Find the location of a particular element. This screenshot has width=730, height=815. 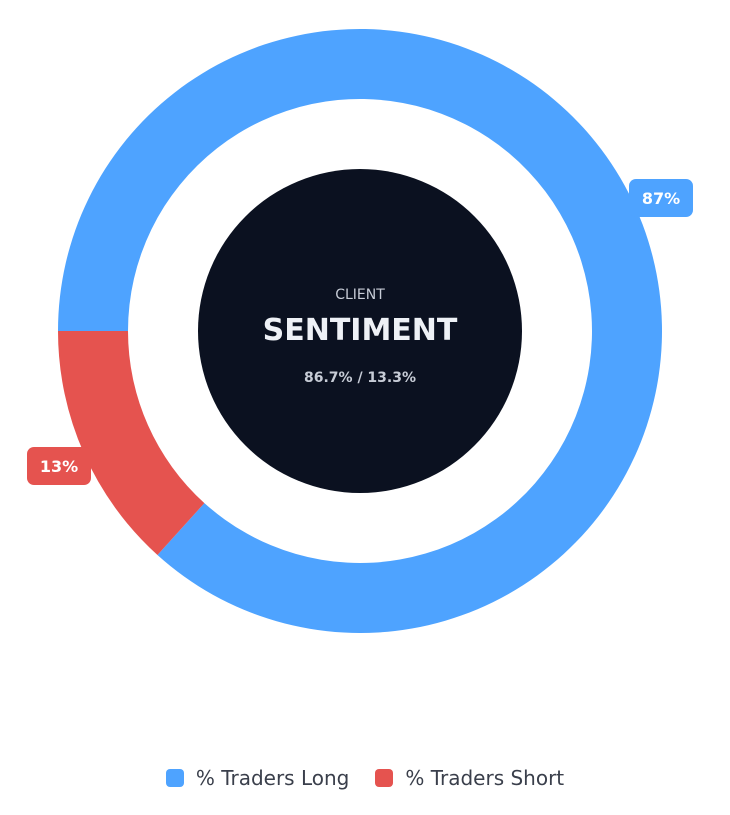

legend-item-short: % Traders Short is located at coordinates (469, 778).